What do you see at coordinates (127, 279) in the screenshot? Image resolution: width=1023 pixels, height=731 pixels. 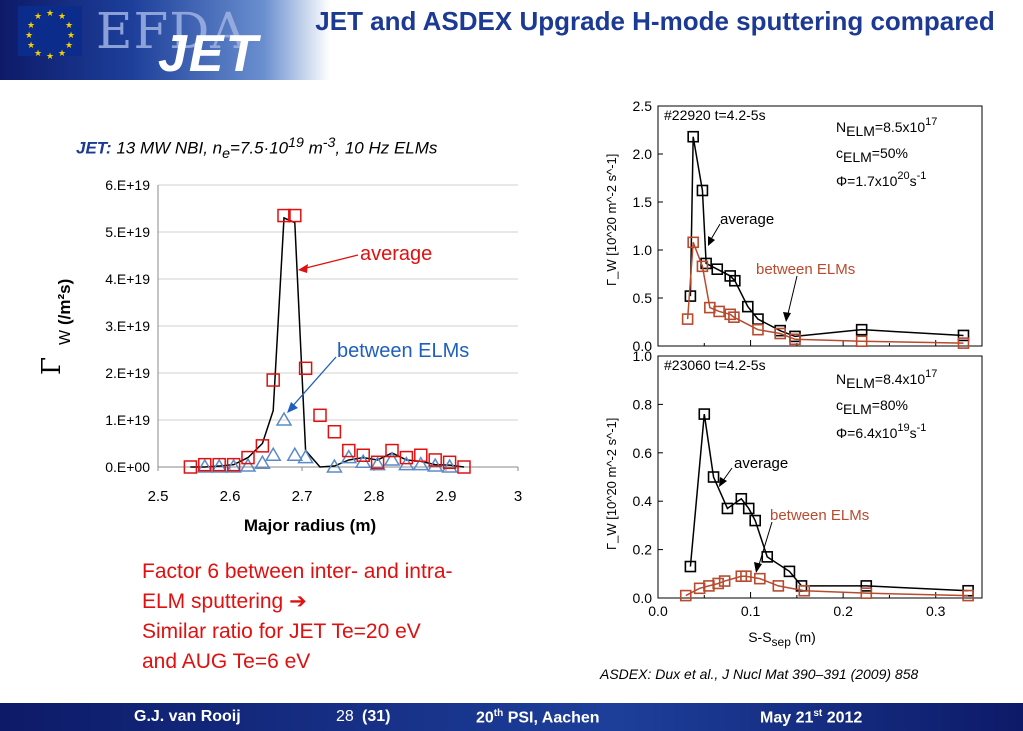 I see `jet-ytick-label: 4.E+19` at bounding box center [127, 279].